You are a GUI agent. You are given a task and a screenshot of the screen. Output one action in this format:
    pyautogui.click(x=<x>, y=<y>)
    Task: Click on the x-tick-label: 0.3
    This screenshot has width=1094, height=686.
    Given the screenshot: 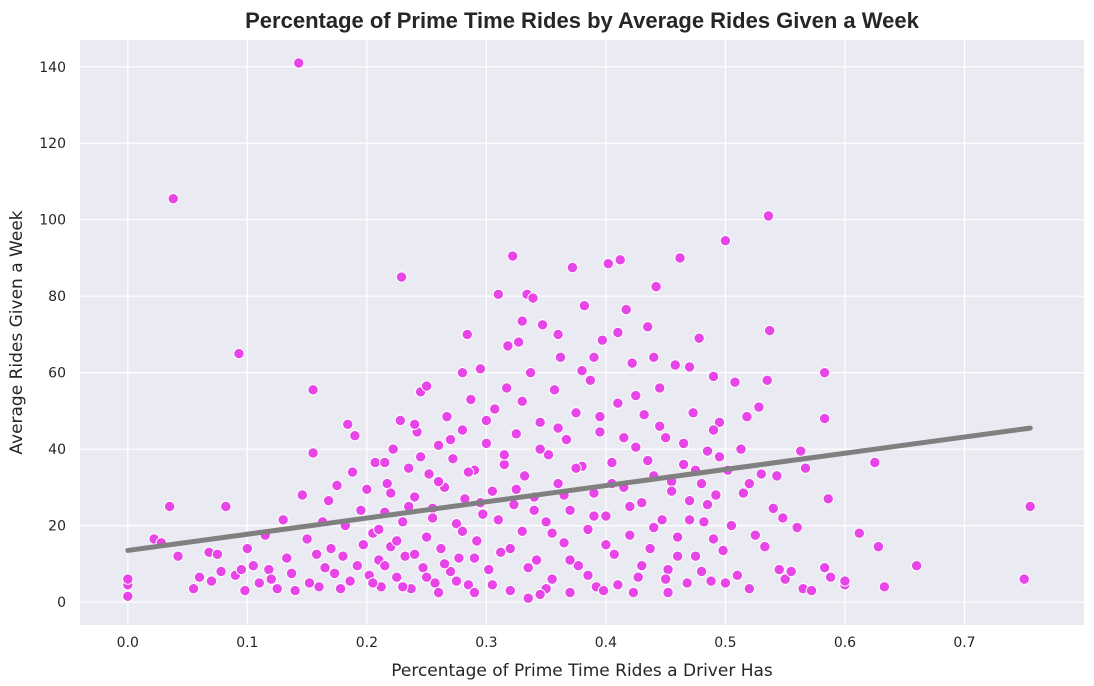 What is the action you would take?
    pyautogui.click(x=486, y=643)
    